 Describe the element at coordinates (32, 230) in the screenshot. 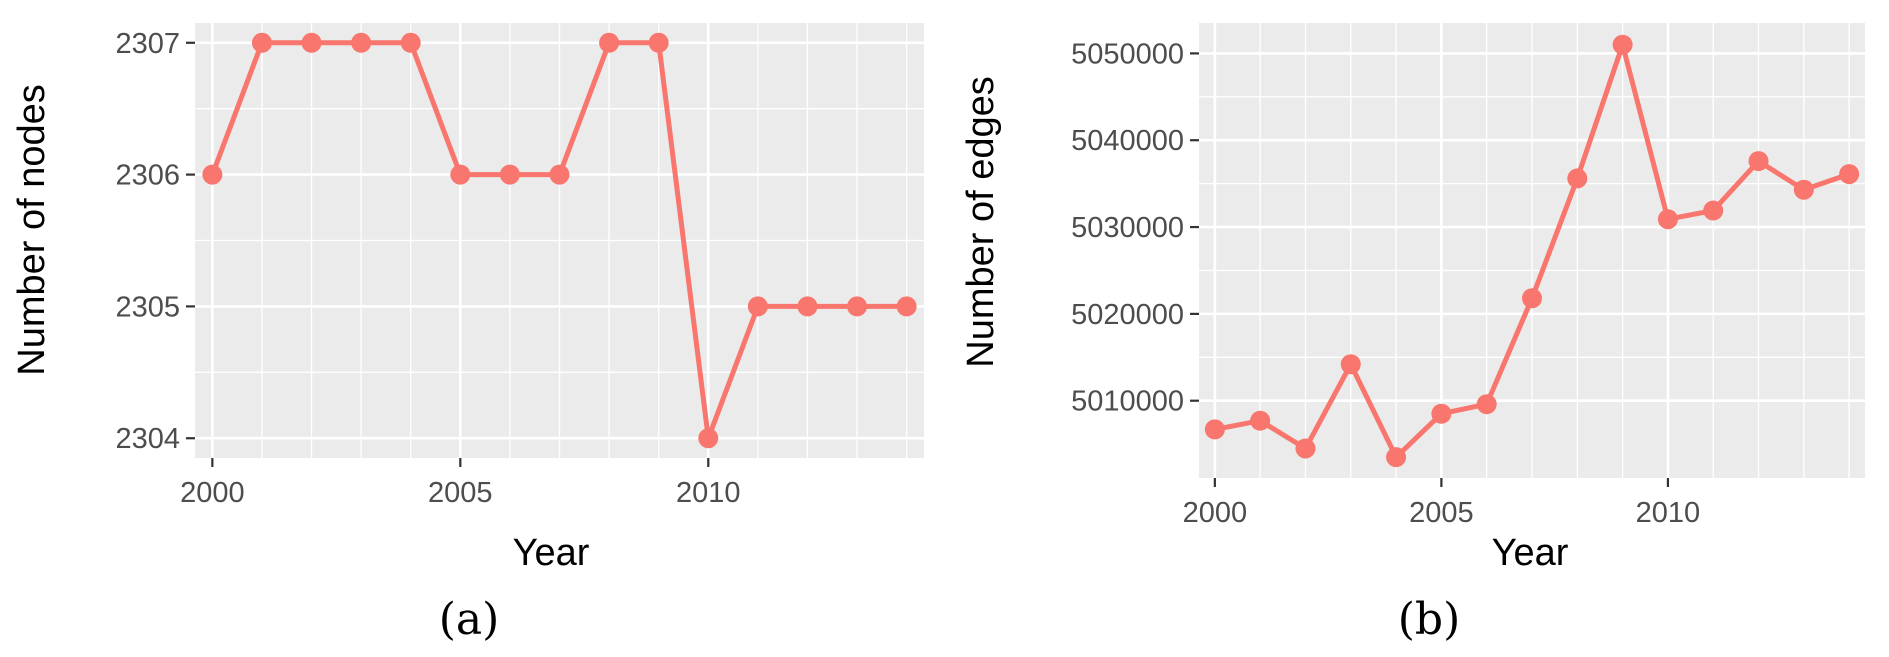

I see `y-axis-title: Number of nodes` at that location.